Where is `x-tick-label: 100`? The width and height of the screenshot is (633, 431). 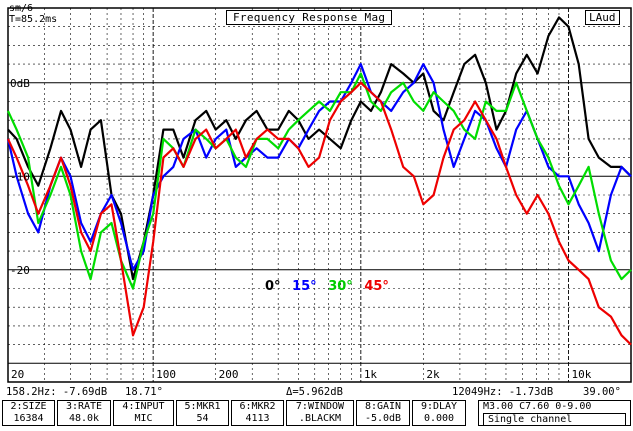 x-tick-label: 100 is located at coordinates (166, 374).